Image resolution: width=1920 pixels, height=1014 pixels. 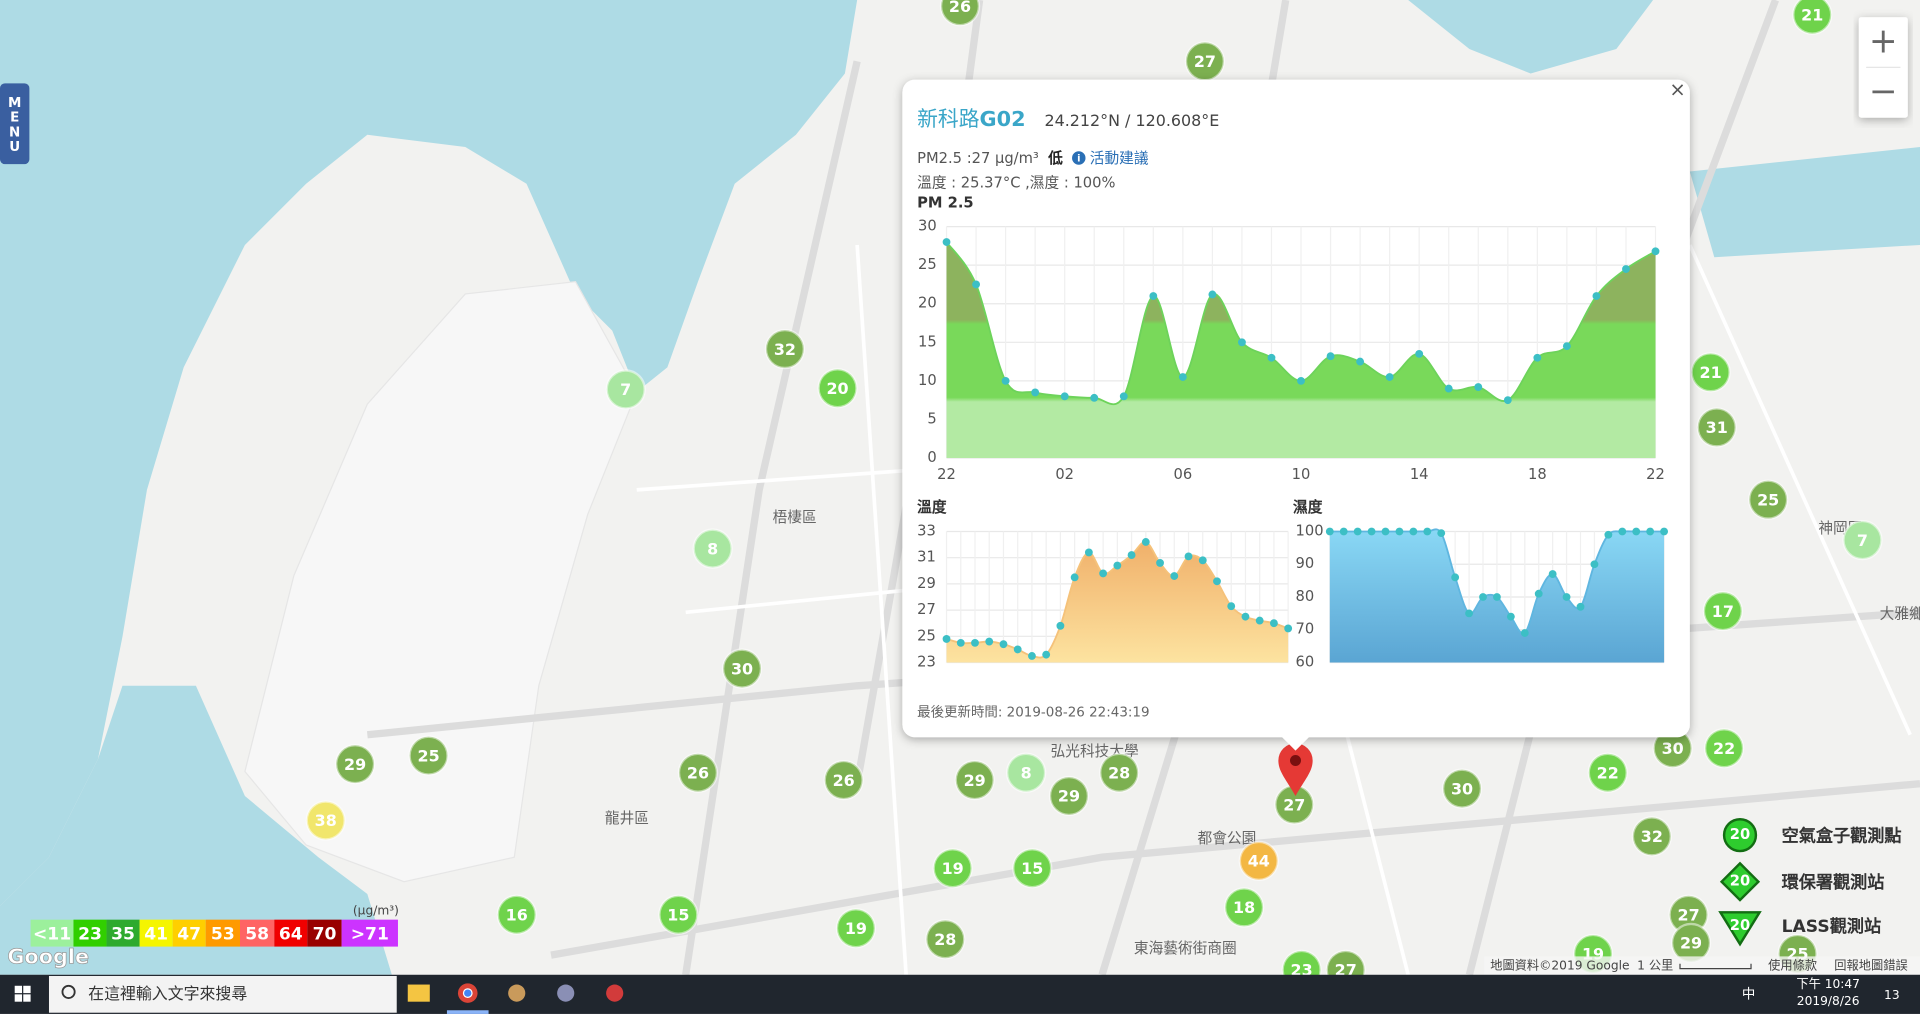 What do you see at coordinates (948, 119) in the screenshot?
I see `station-name-text: 新科路` at bounding box center [948, 119].